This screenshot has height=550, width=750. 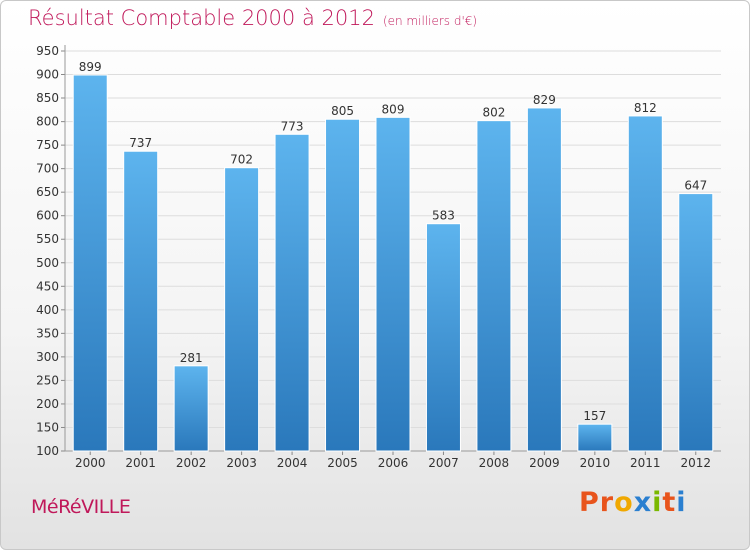 I want to click on x-tick-label: 2006, so click(x=393, y=463).